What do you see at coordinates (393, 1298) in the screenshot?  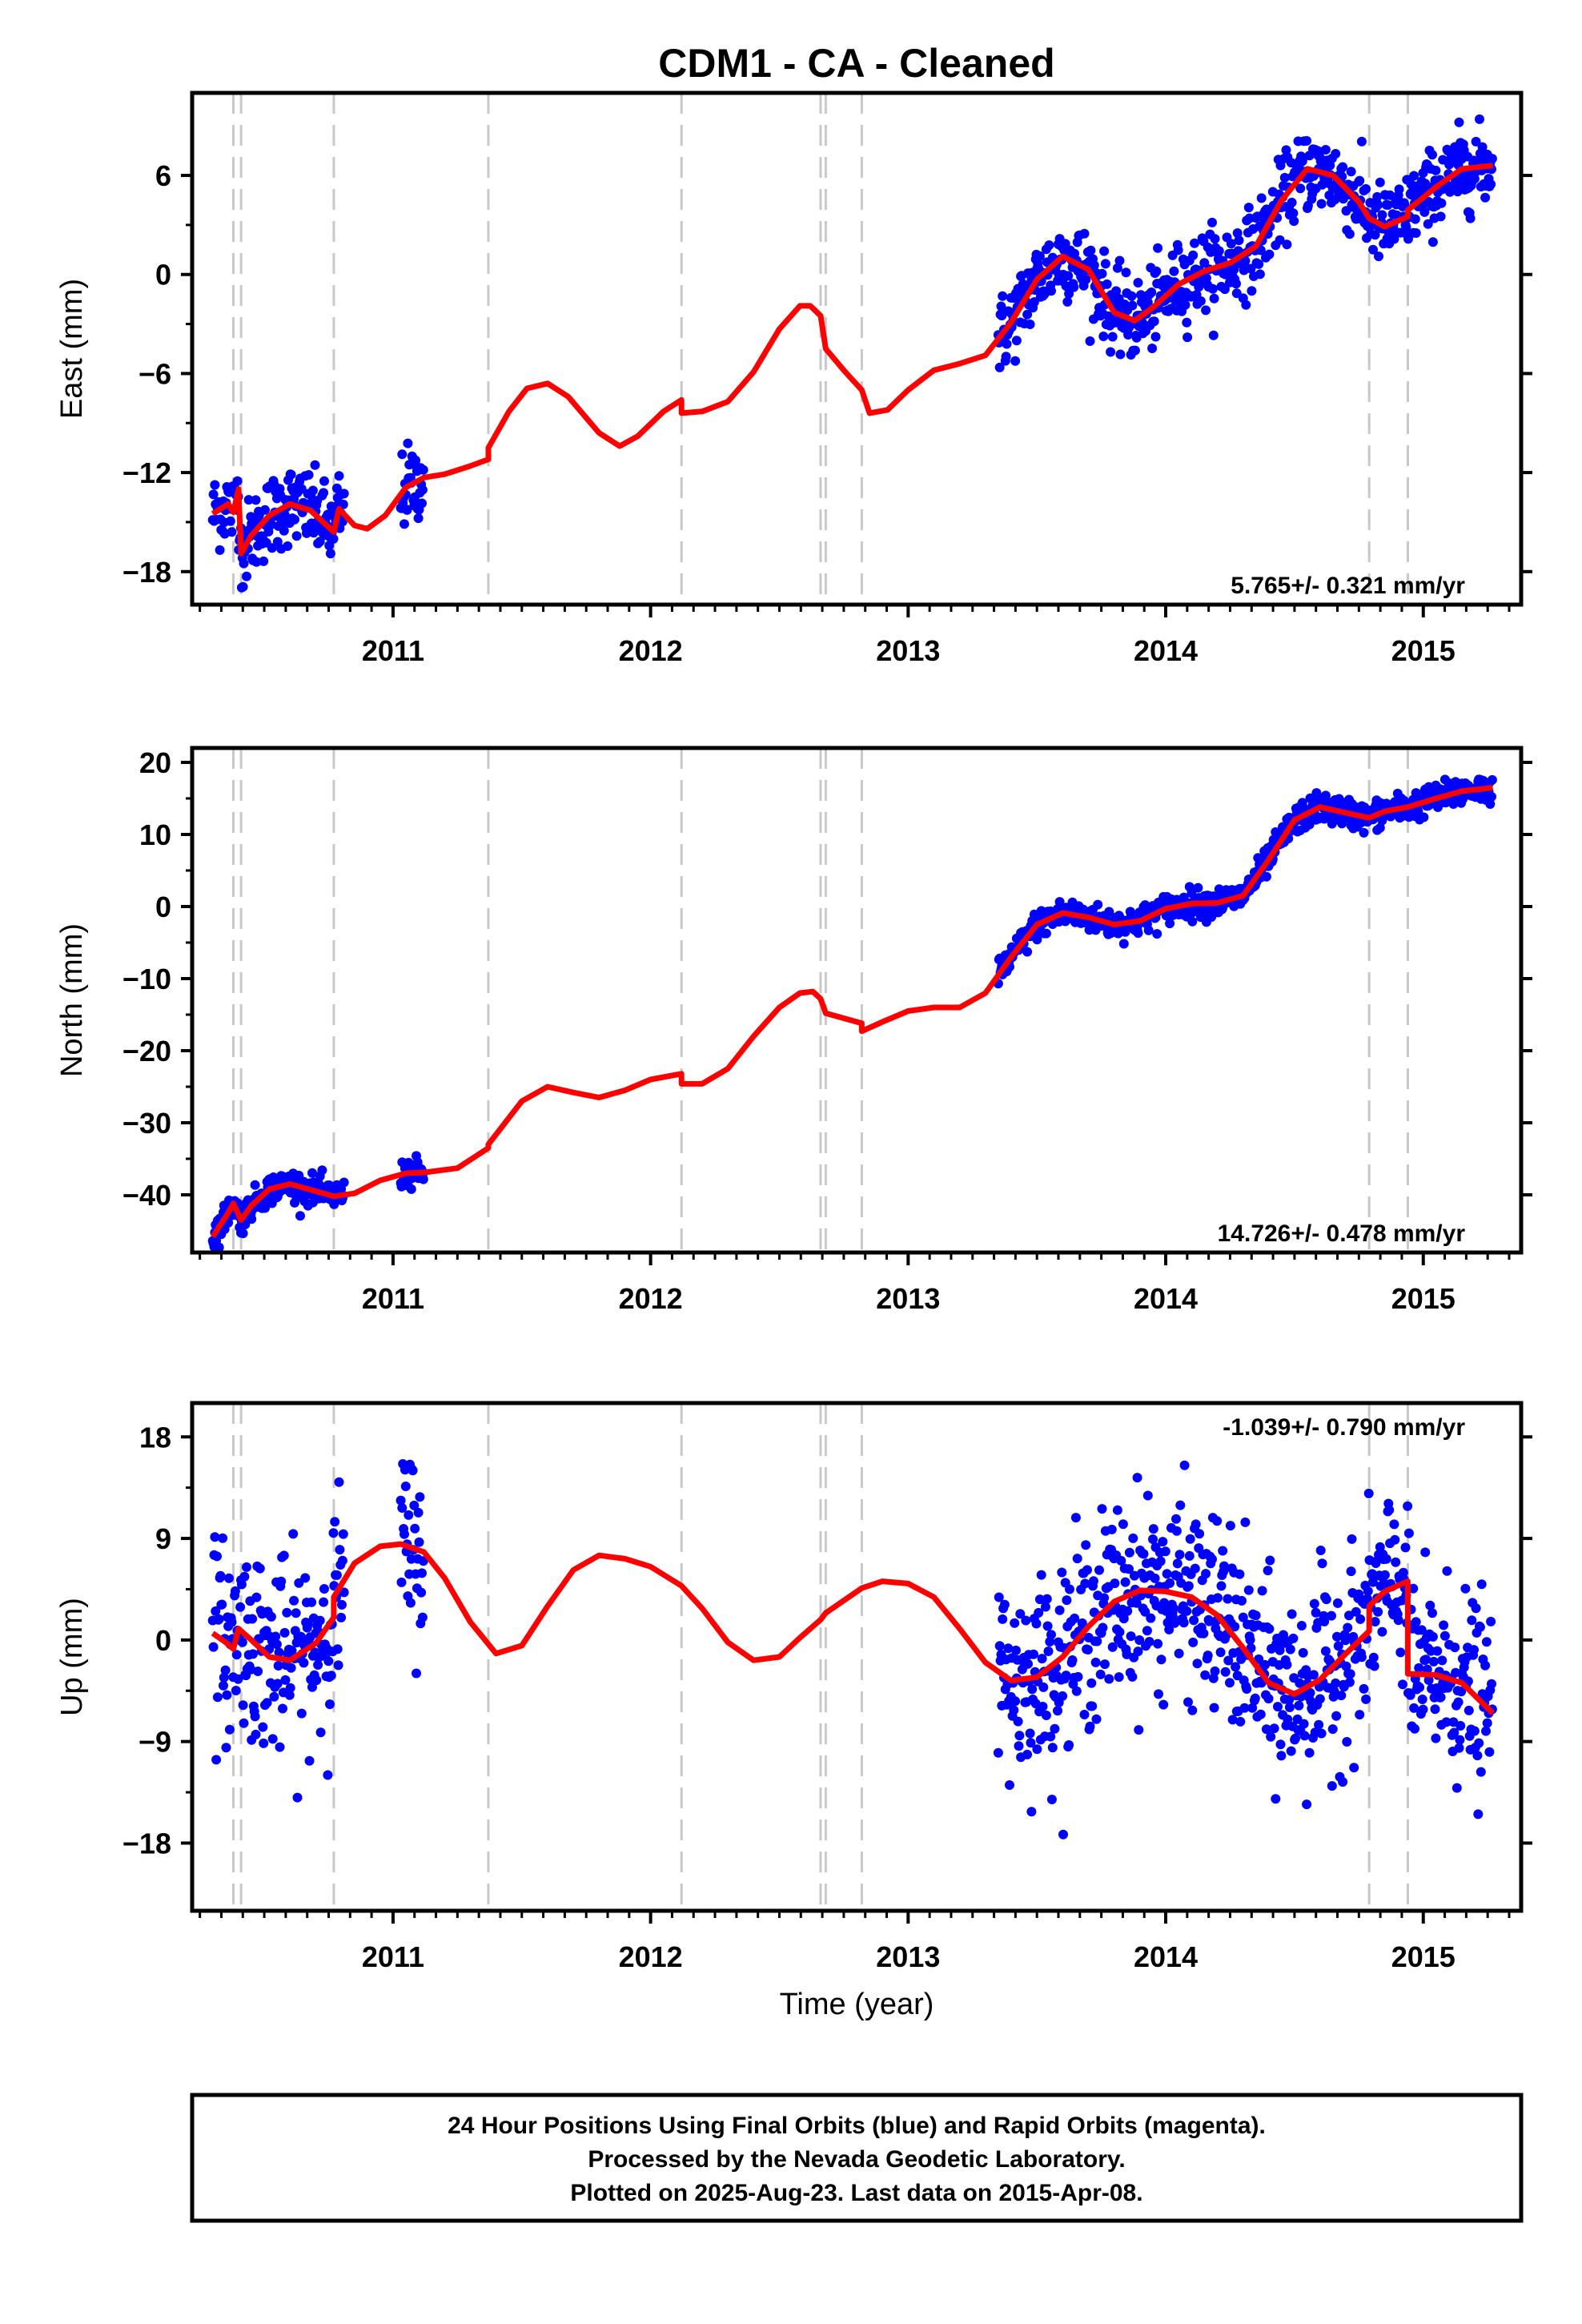 I see `x-tick-label: 2011` at bounding box center [393, 1298].